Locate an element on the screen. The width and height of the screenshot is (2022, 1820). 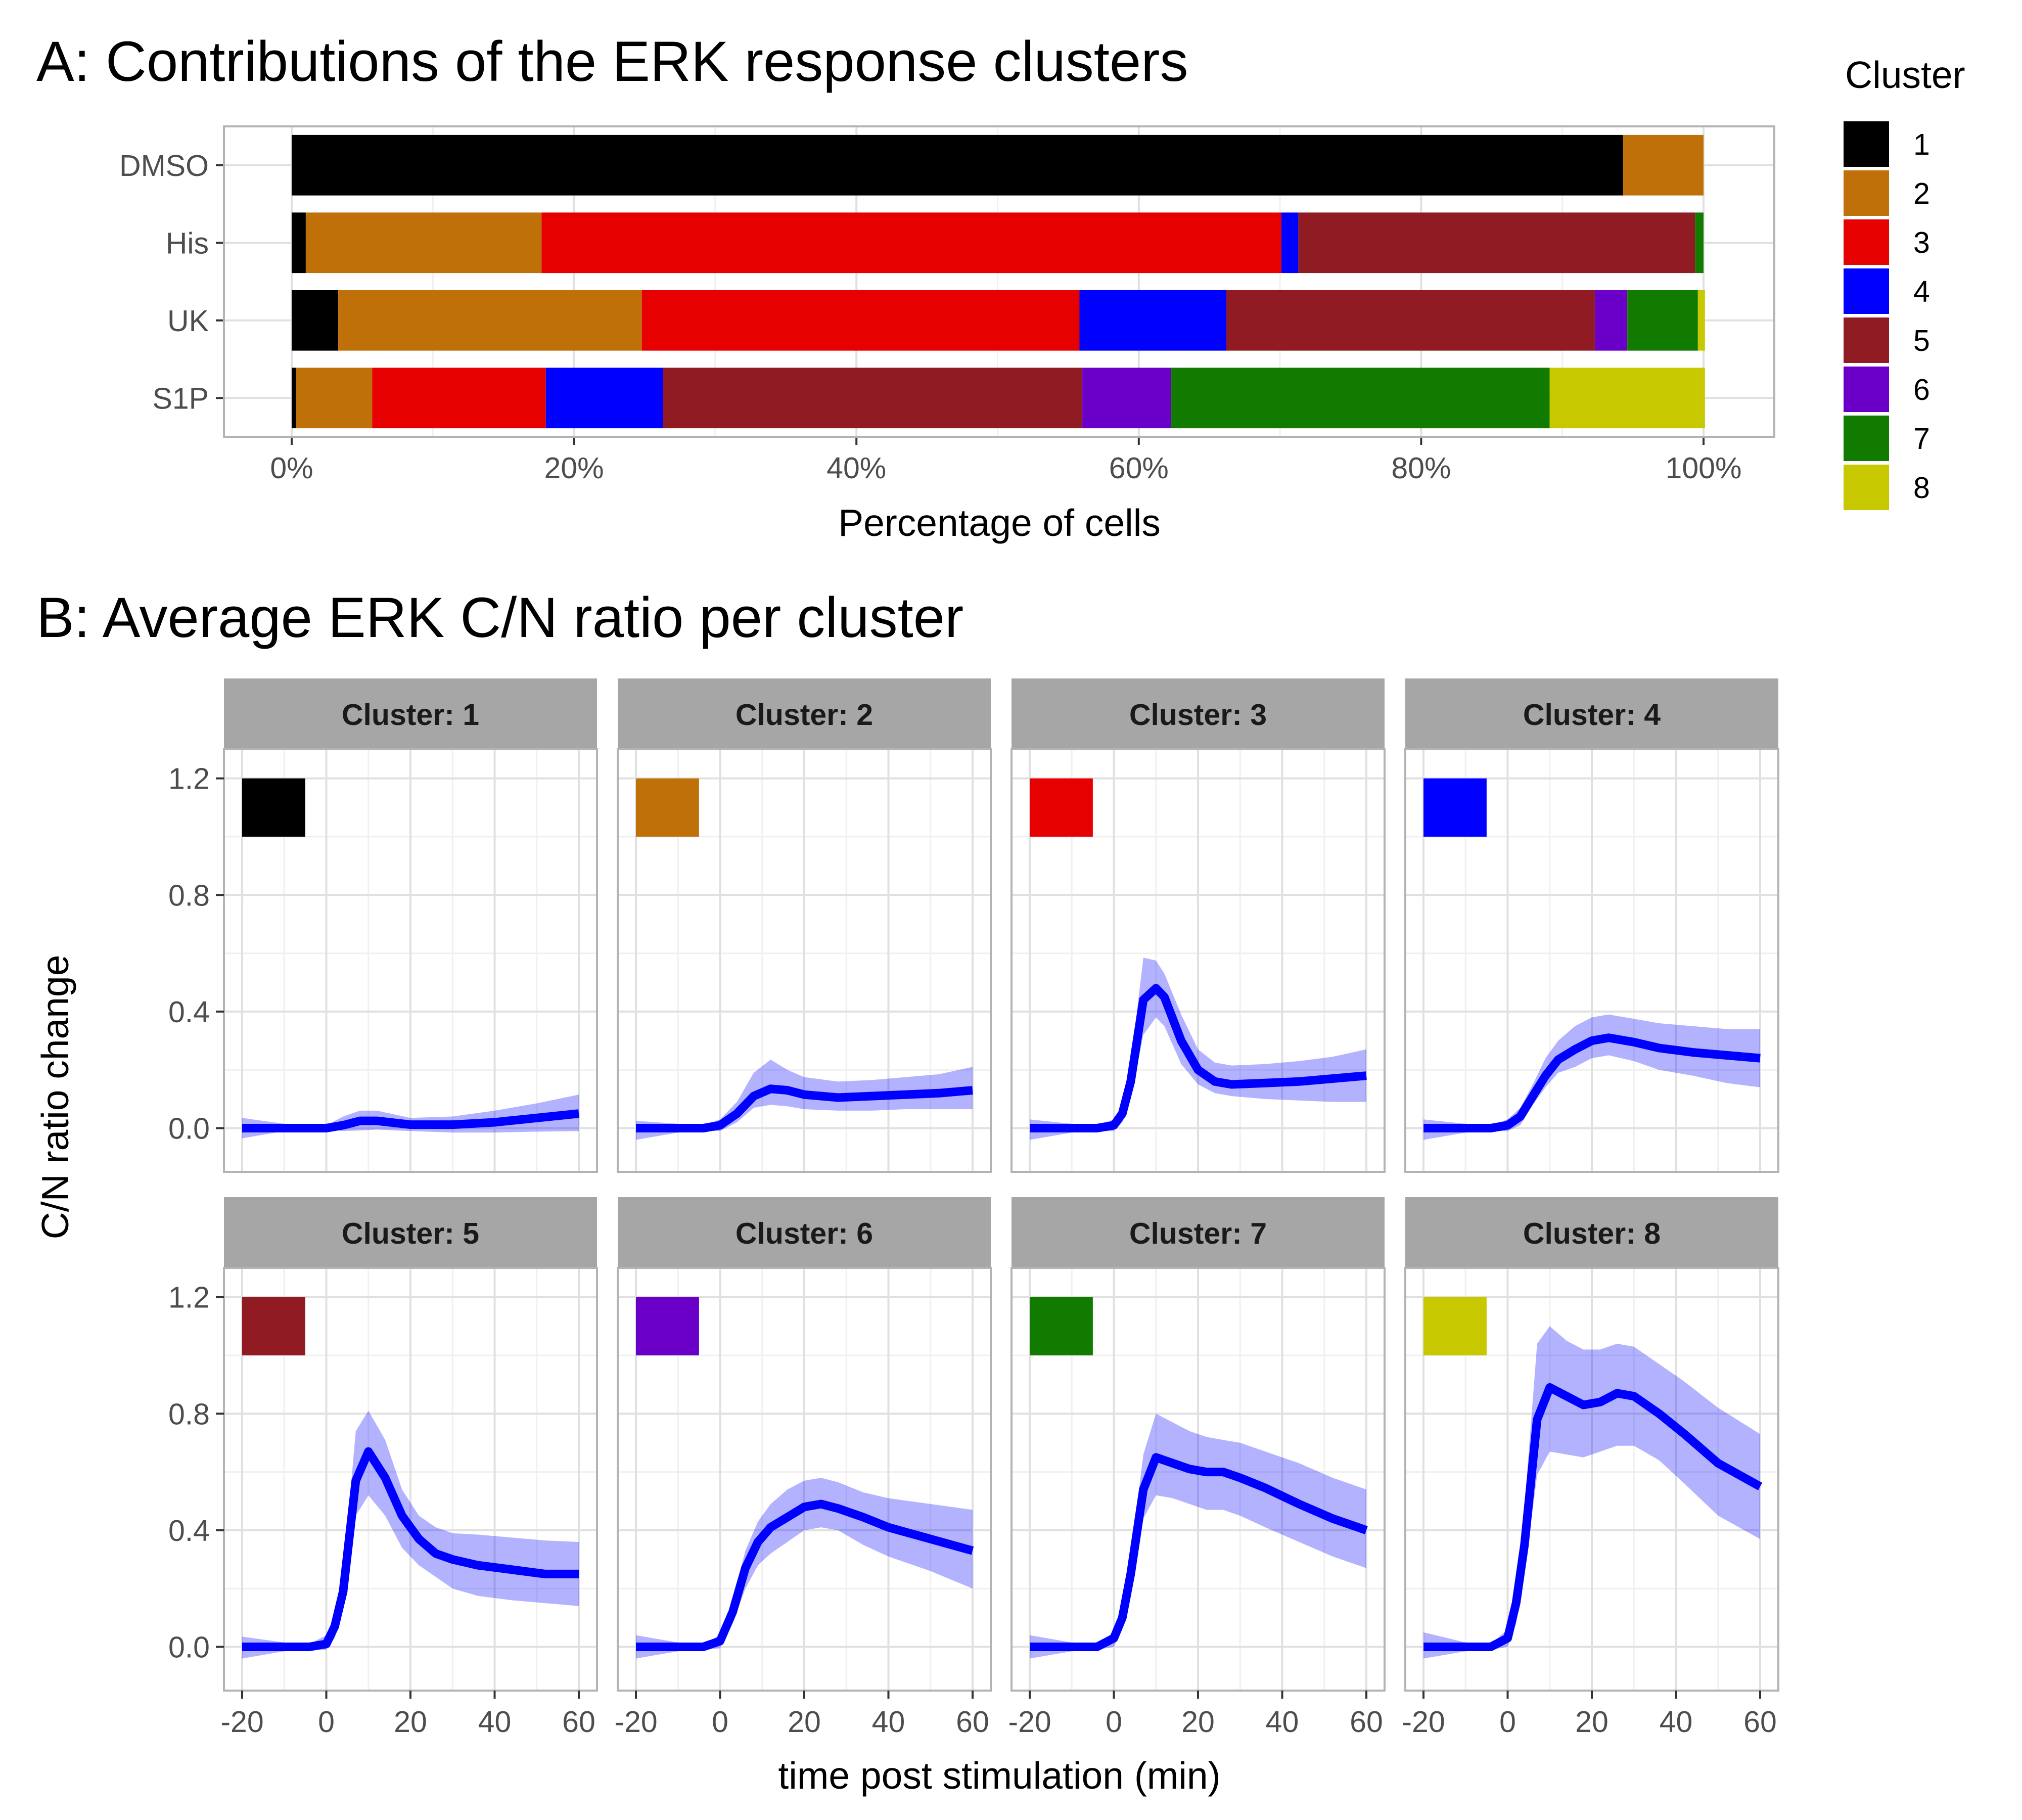
legend-title: Cluster is located at coordinates (1905, 75).